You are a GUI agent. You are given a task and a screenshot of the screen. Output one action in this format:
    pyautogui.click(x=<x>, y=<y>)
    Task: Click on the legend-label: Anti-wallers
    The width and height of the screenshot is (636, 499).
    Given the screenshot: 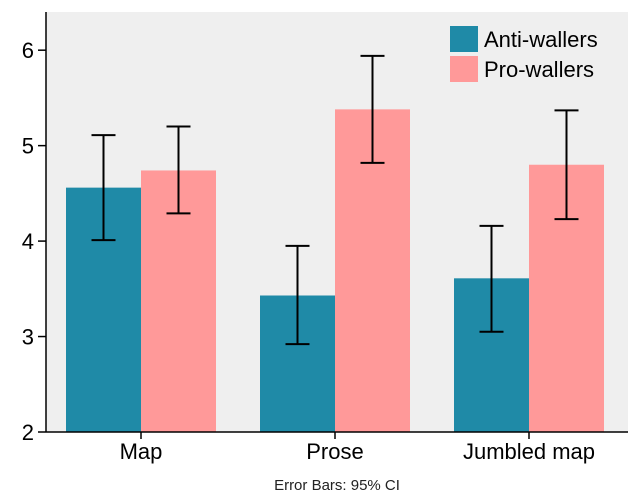 What is the action you would take?
    pyautogui.click(x=541, y=39)
    